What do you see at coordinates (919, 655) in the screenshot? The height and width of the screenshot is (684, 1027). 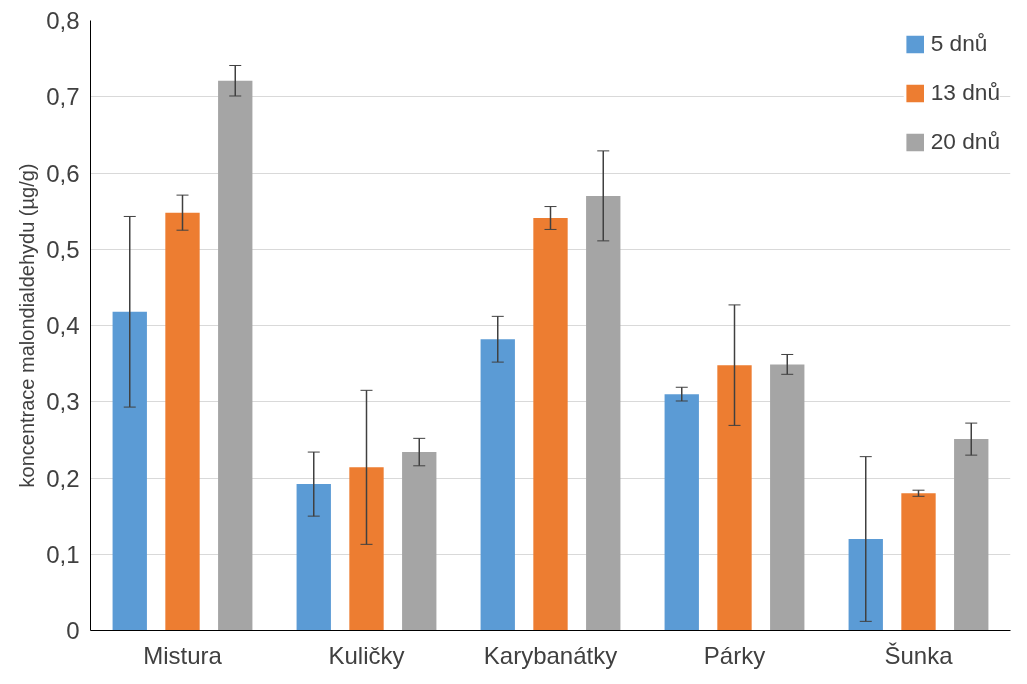 I see `x-tick-label: Šunka` at bounding box center [919, 655].